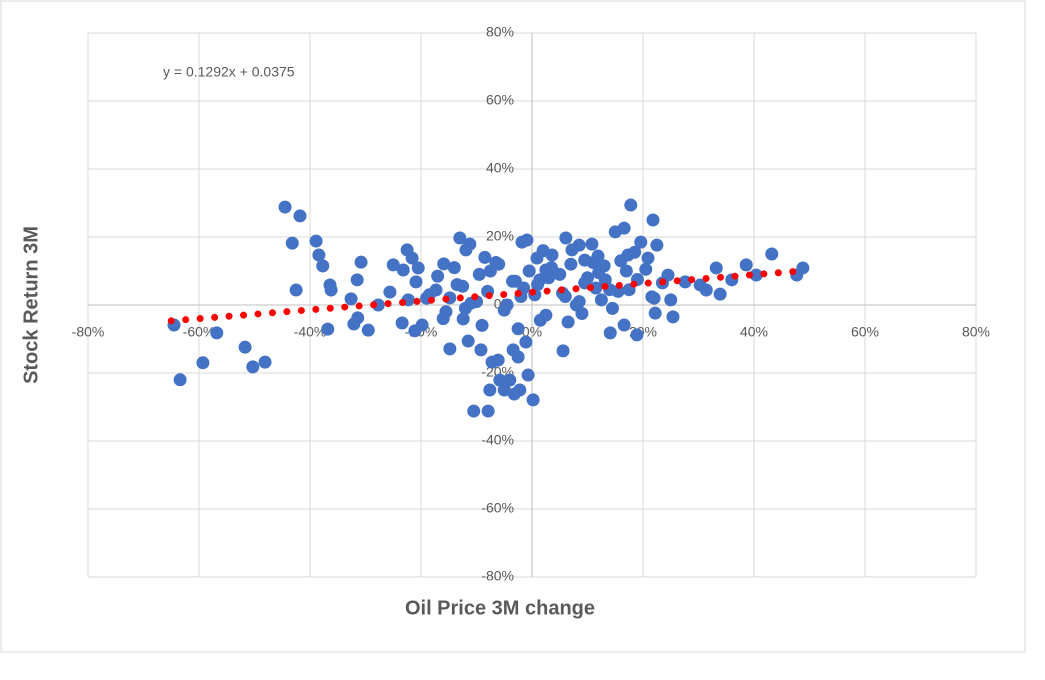  I want to click on y-tick-label: 40%, so click(500, 168).